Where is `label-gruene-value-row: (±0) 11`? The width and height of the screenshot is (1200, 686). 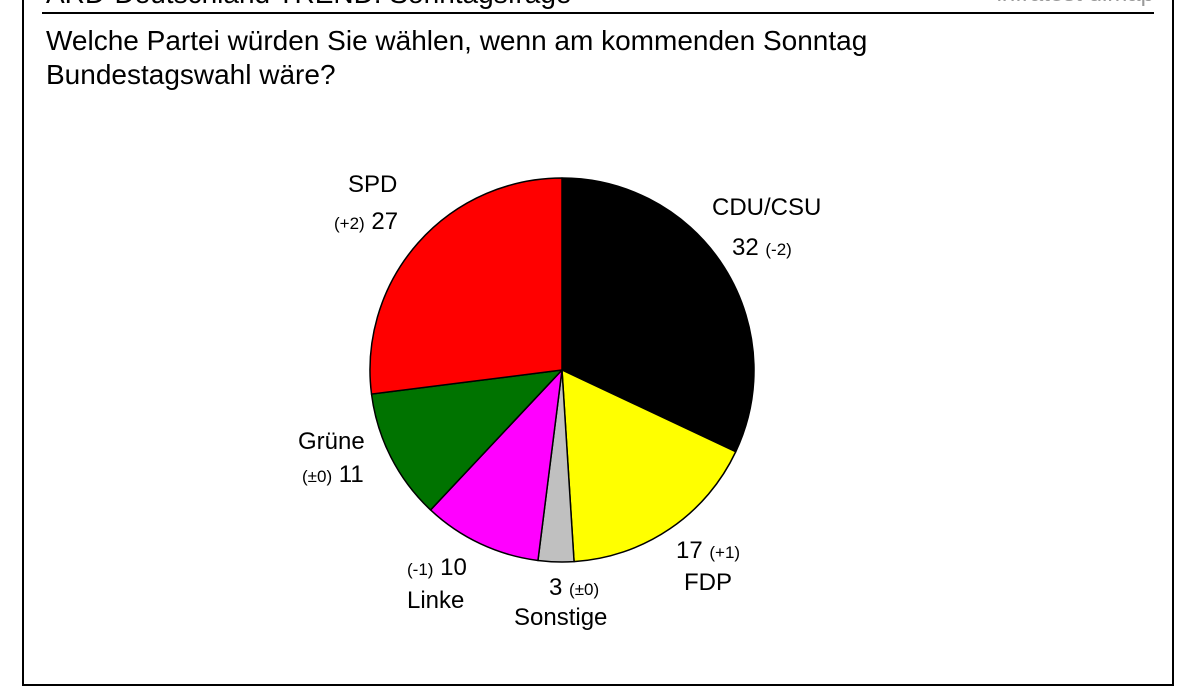 label-gruene-value-row: (±0) 11 is located at coordinates (333, 476).